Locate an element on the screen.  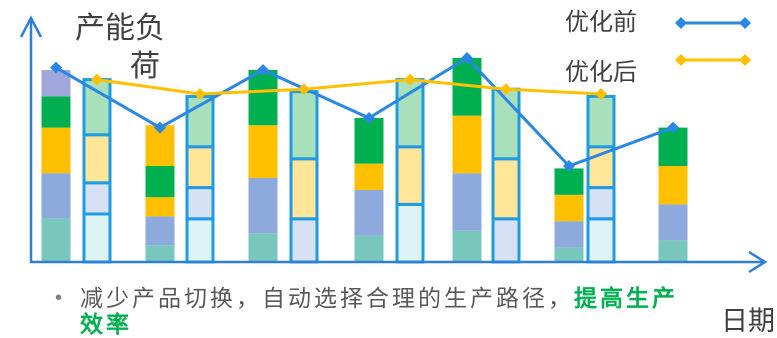
y-axis-label: 产能负荷 is located at coordinates (120, 47).